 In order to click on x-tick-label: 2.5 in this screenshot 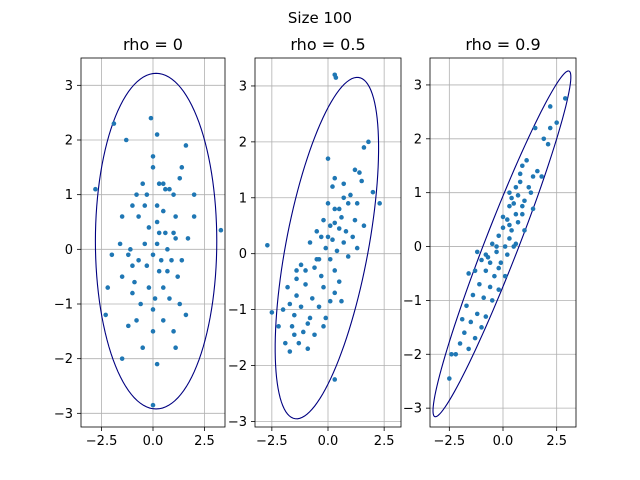, I will do `click(556, 441)`.